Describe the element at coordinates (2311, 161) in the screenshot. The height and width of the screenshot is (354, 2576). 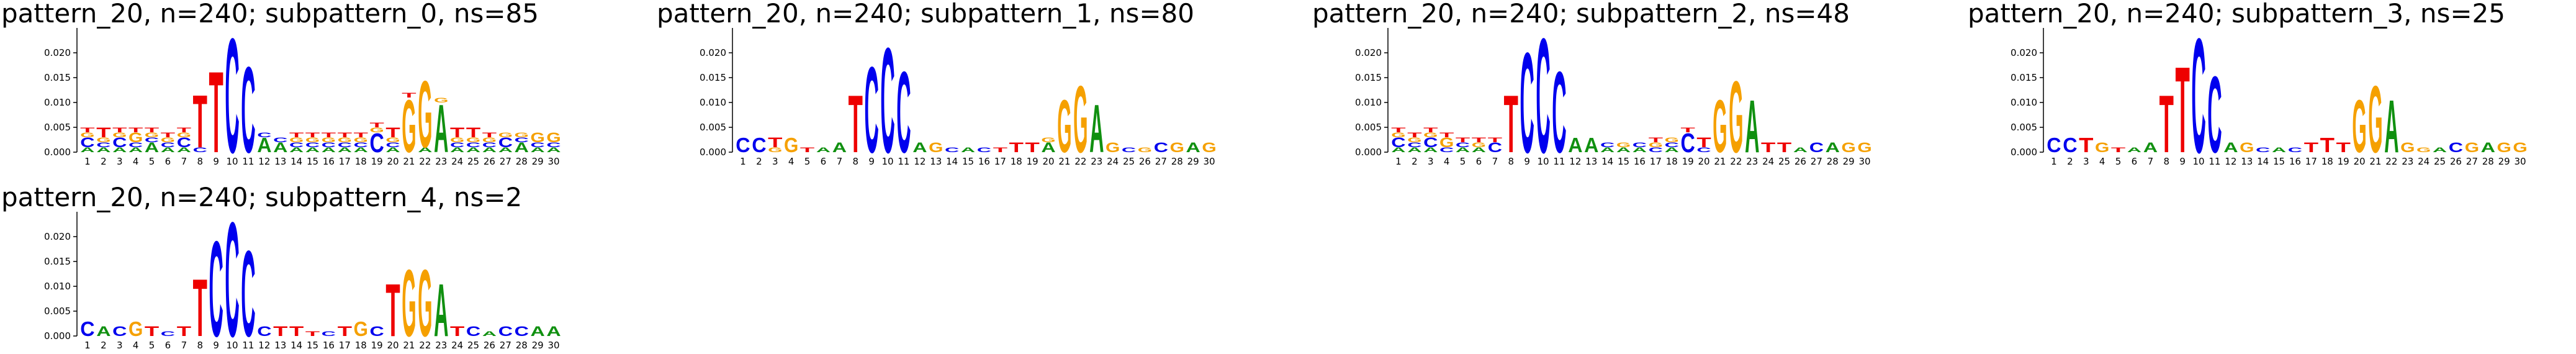
I see `x-tick-label: 17` at that location.